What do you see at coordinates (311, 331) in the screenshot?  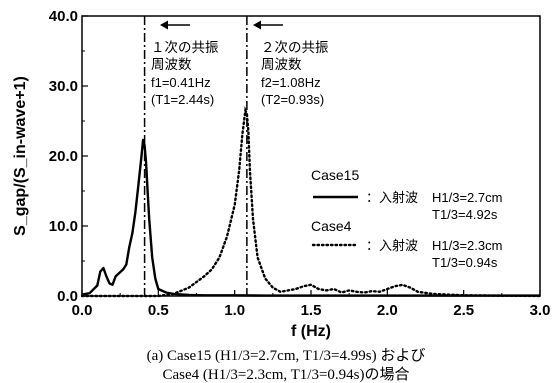 I see `x-axis-label: f (Hz)` at bounding box center [311, 331].